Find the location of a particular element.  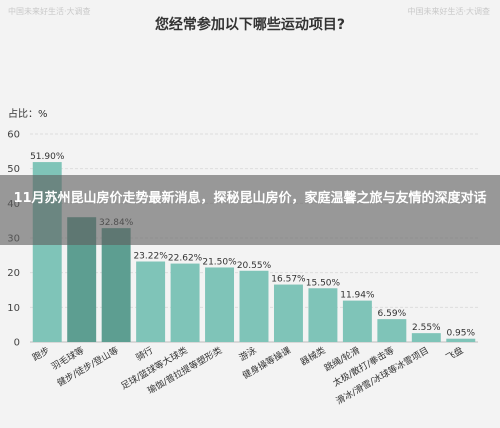

data-label: 6.59% is located at coordinates (392, 314).